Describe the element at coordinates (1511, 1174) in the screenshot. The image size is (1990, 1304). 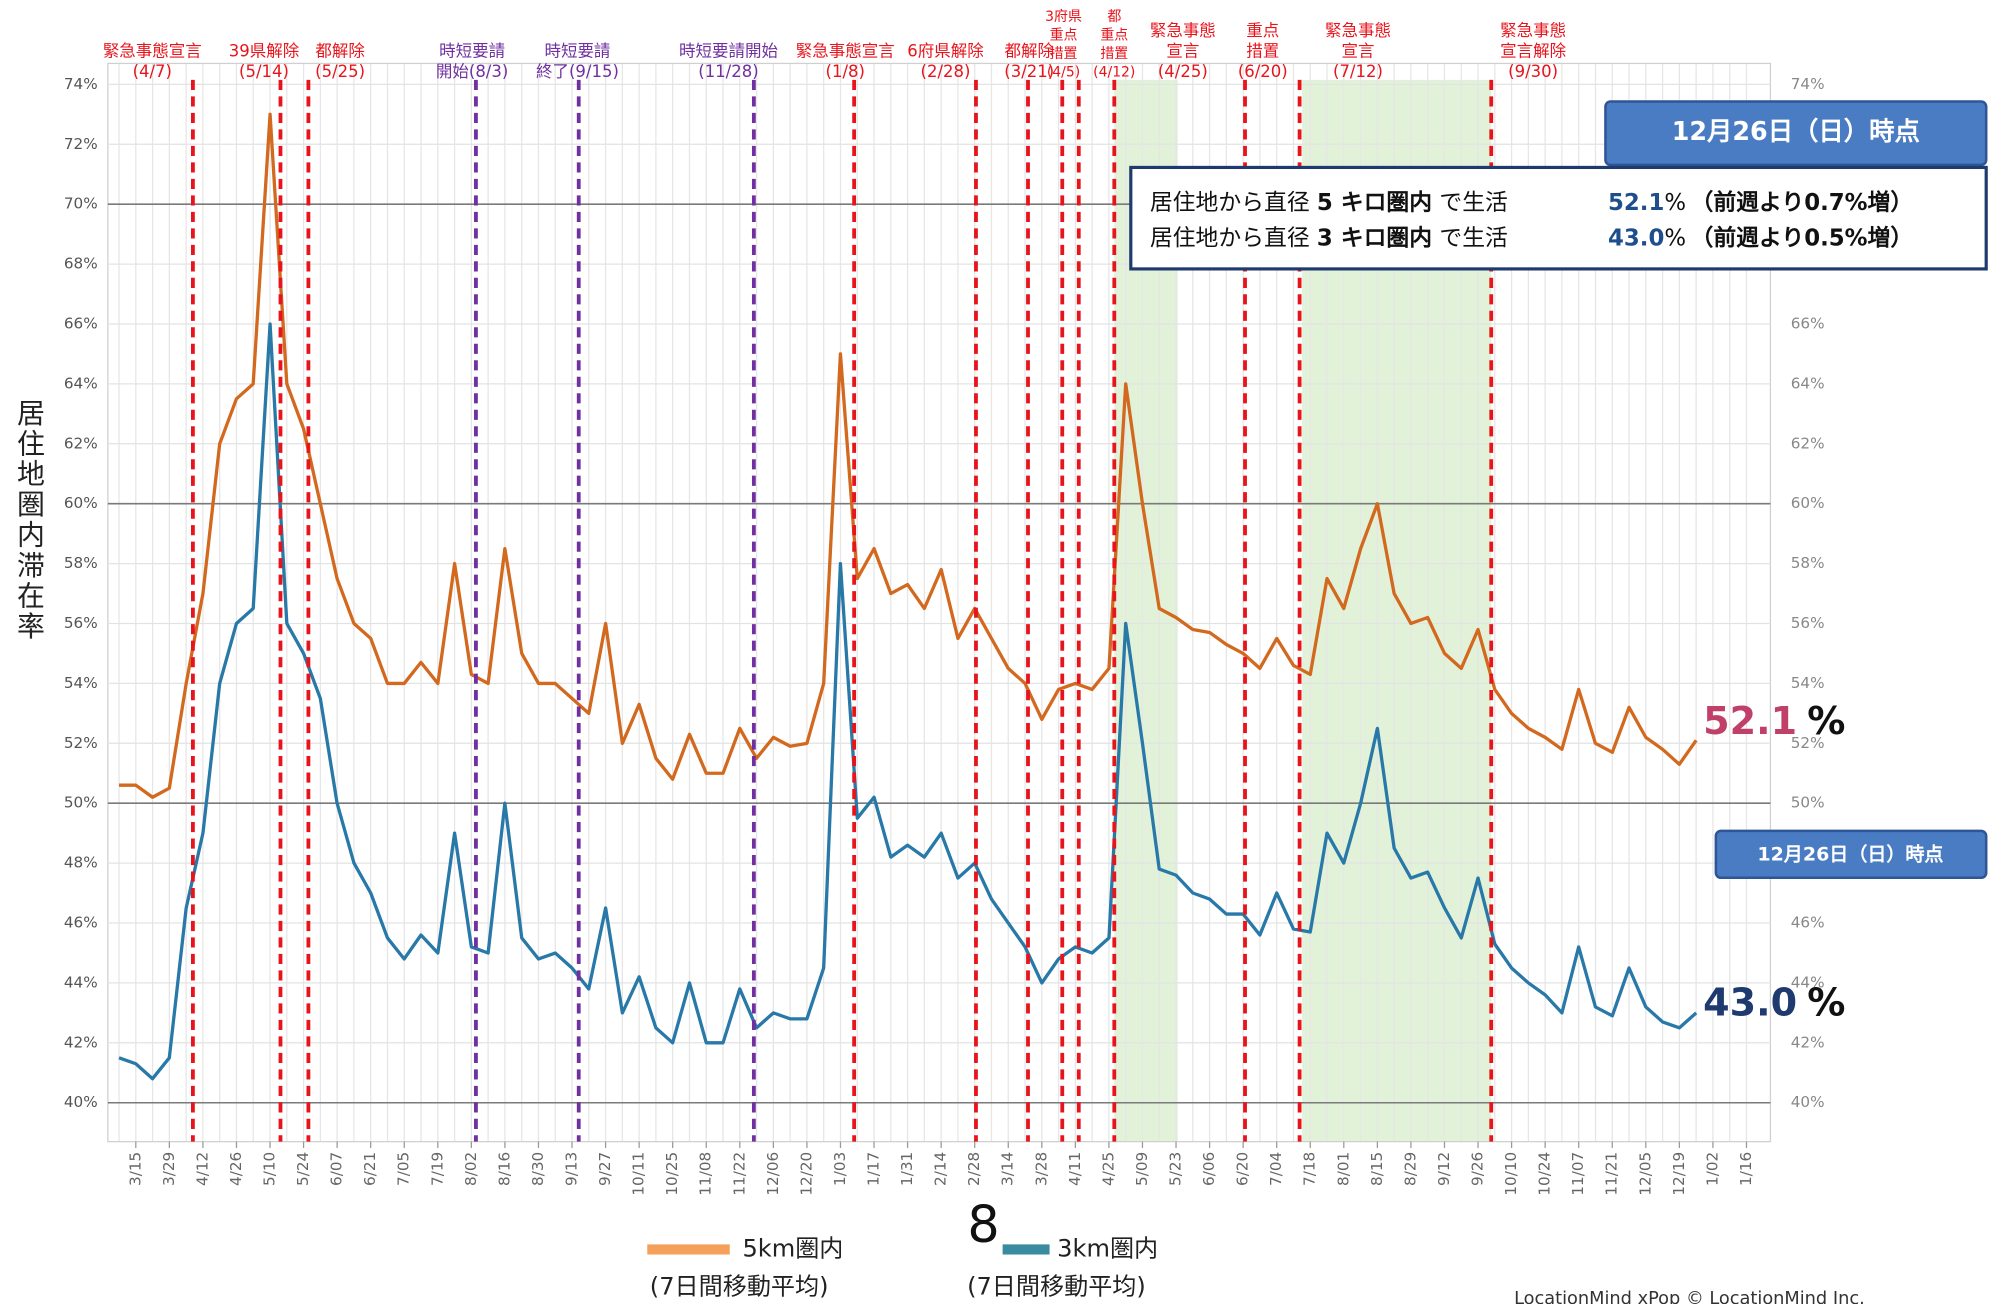
I see `x-tick-label: 10/10` at that location.